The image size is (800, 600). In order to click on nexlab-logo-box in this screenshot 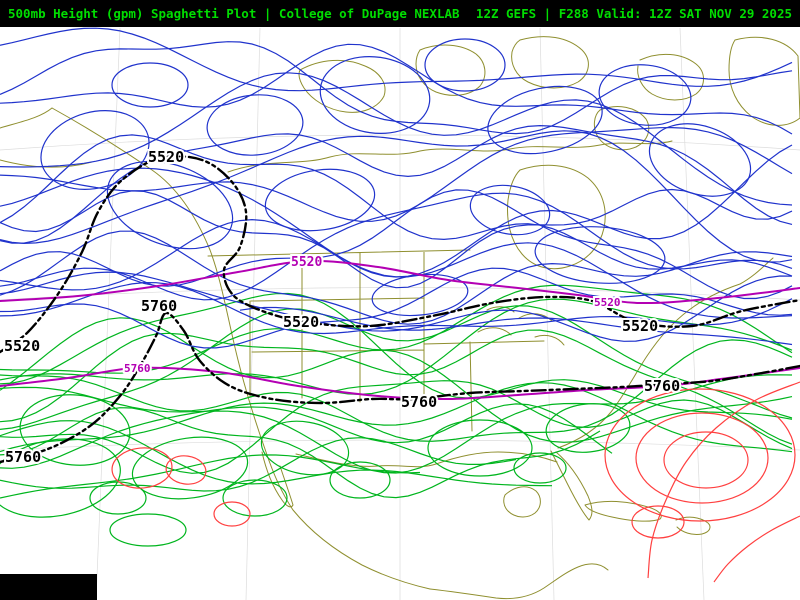, I will do `click(48, 587)`.